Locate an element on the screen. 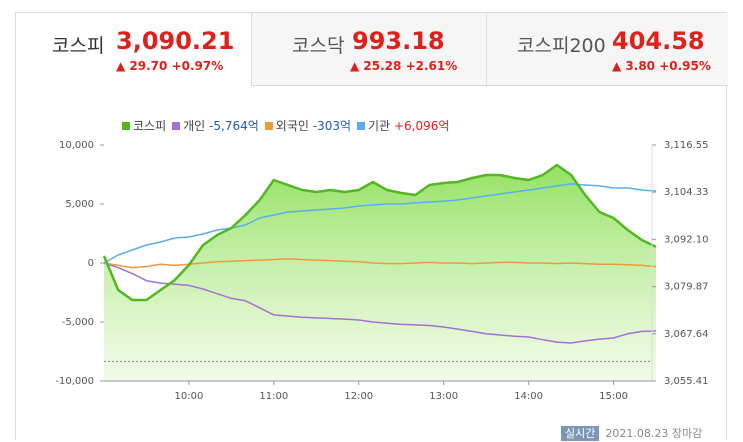 This screenshot has height=442, width=743. change-pct: +0.95% is located at coordinates (685, 66).